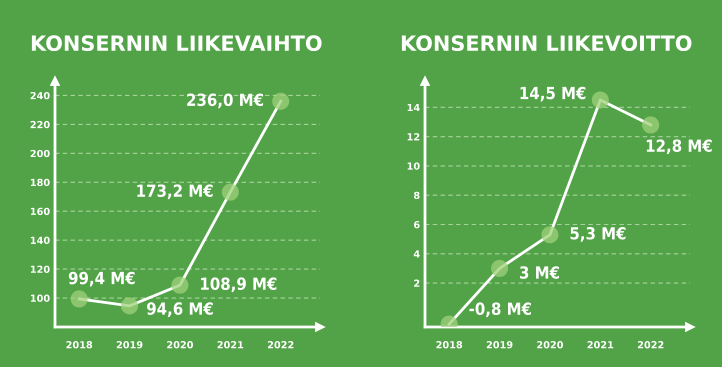 This screenshot has width=722, height=367. What do you see at coordinates (40, 269) in the screenshot?
I see `y-tick-label: 120` at bounding box center [40, 269].